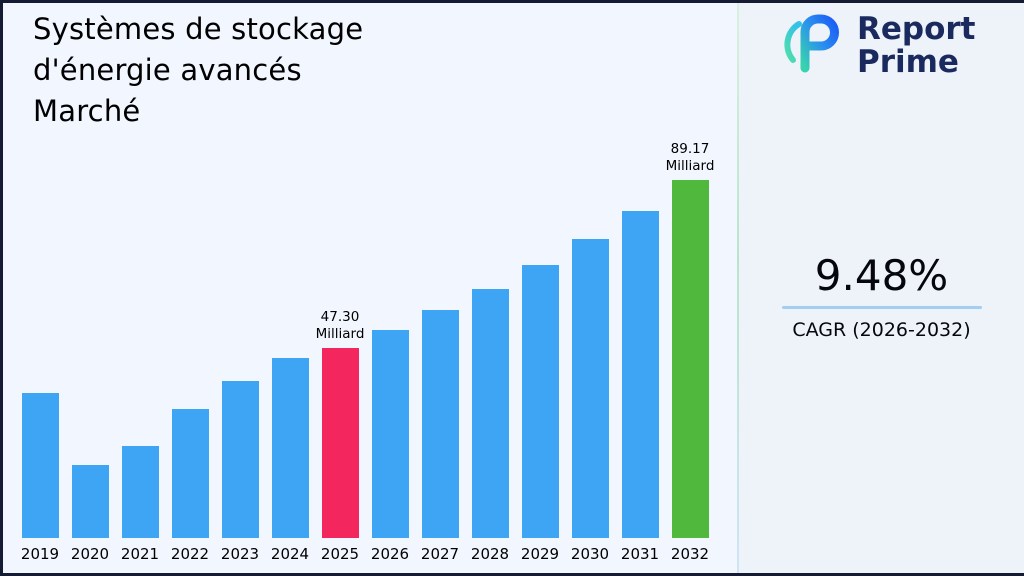 The image size is (1024, 576). Describe the element at coordinates (916, 29) in the screenshot. I see `brand-name-line-1: Report` at that location.